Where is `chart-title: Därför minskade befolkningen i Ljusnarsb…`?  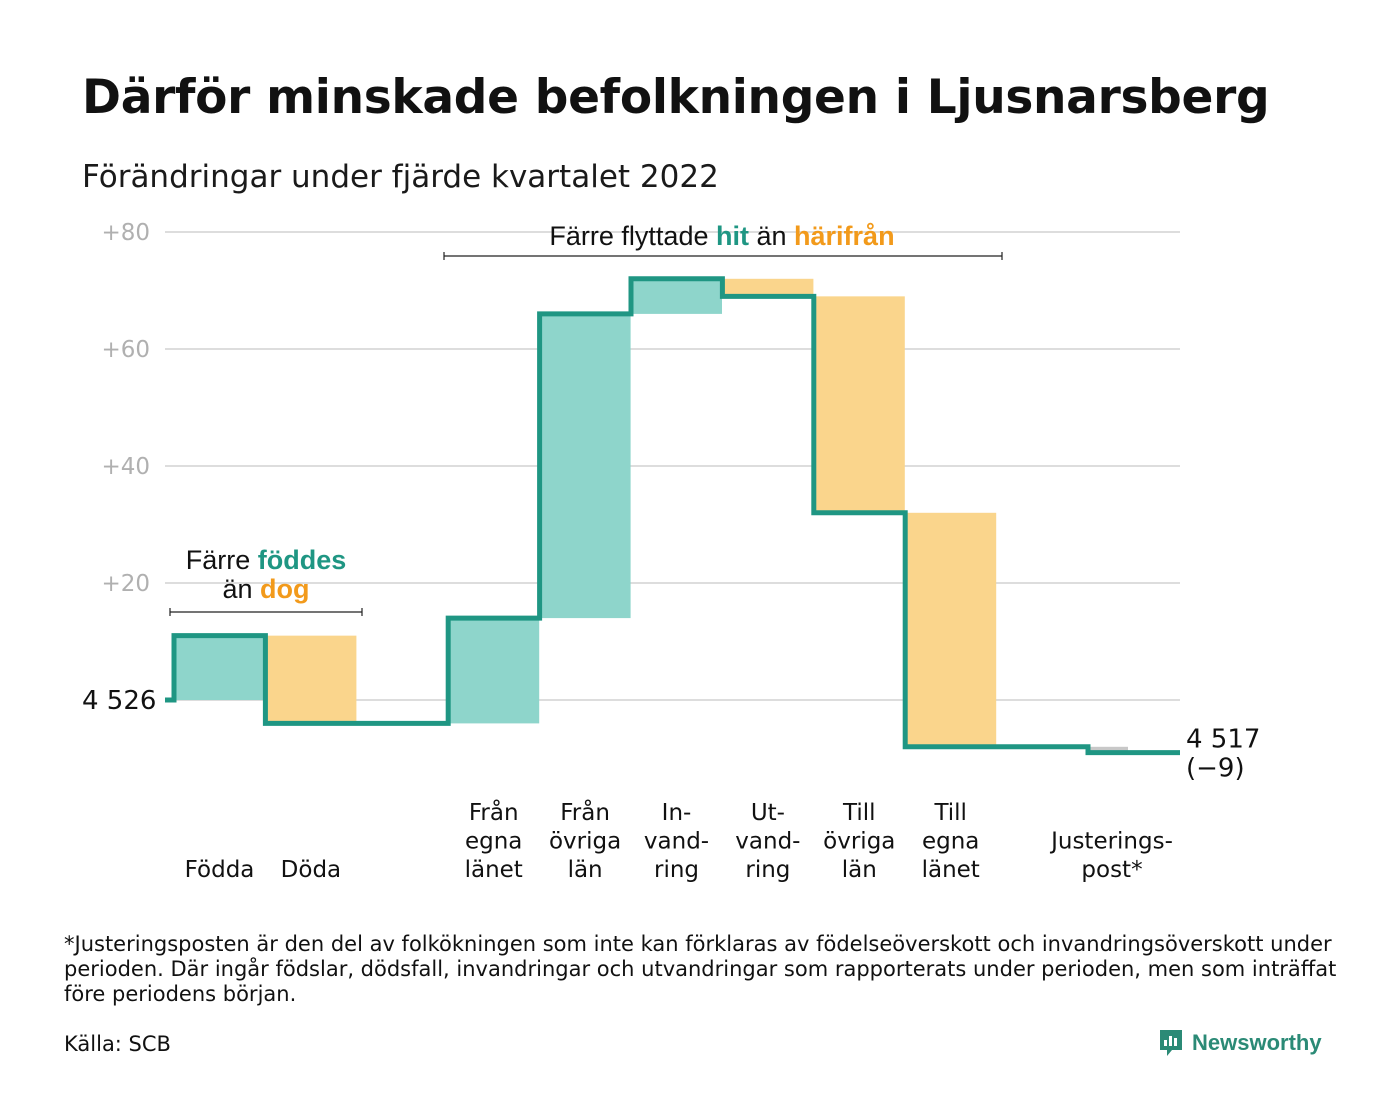
chart-title: Därför minskade befolkningen i Ljusnarsb… is located at coordinates (676, 97).